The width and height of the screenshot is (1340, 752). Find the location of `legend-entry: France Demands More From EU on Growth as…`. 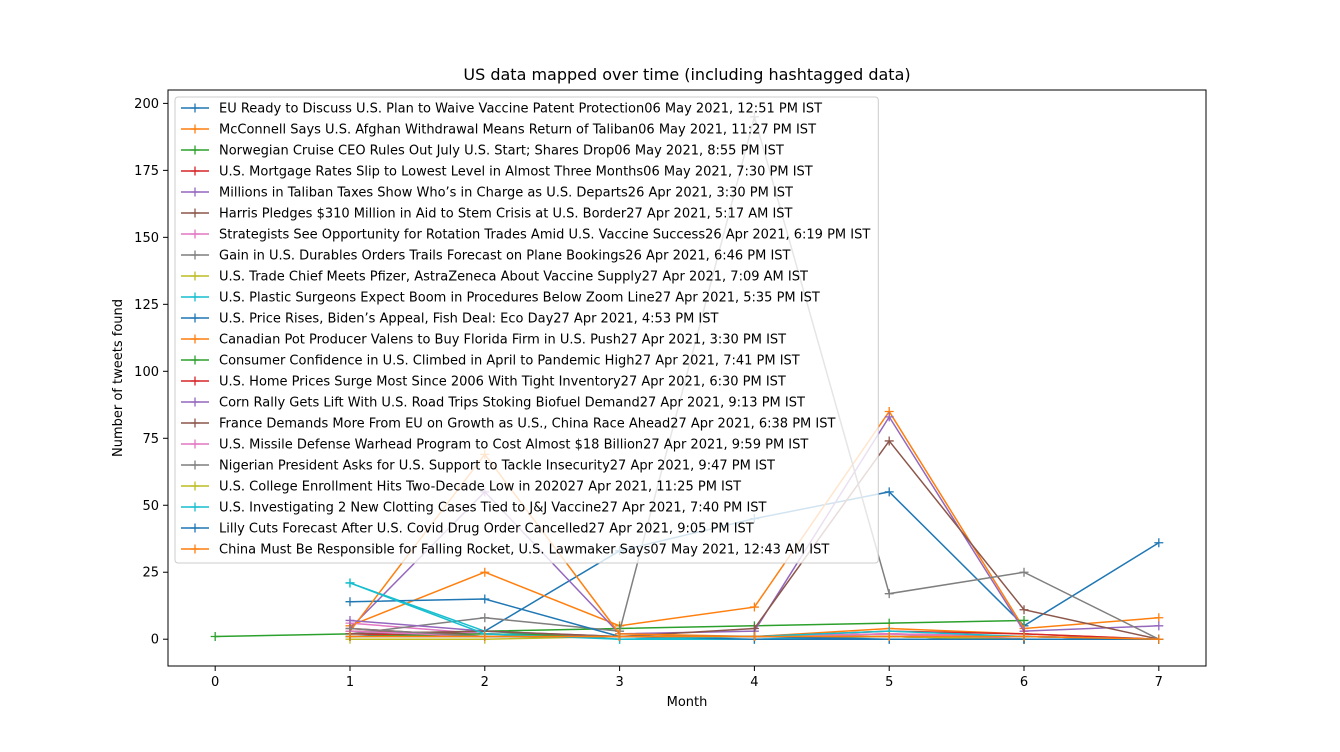

legend-entry: France Demands More From EU on Growth as… is located at coordinates (508, 424).